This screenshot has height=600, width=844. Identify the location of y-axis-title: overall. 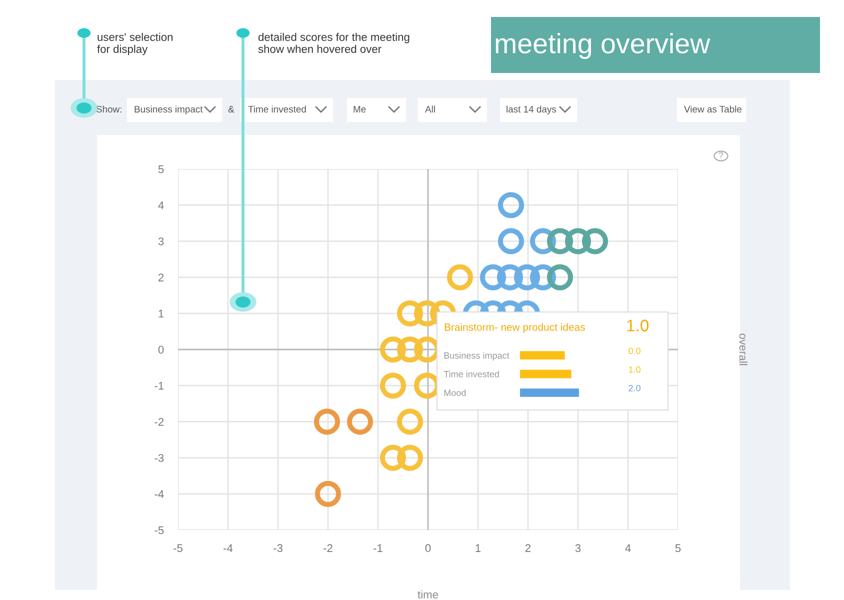
(743, 350).